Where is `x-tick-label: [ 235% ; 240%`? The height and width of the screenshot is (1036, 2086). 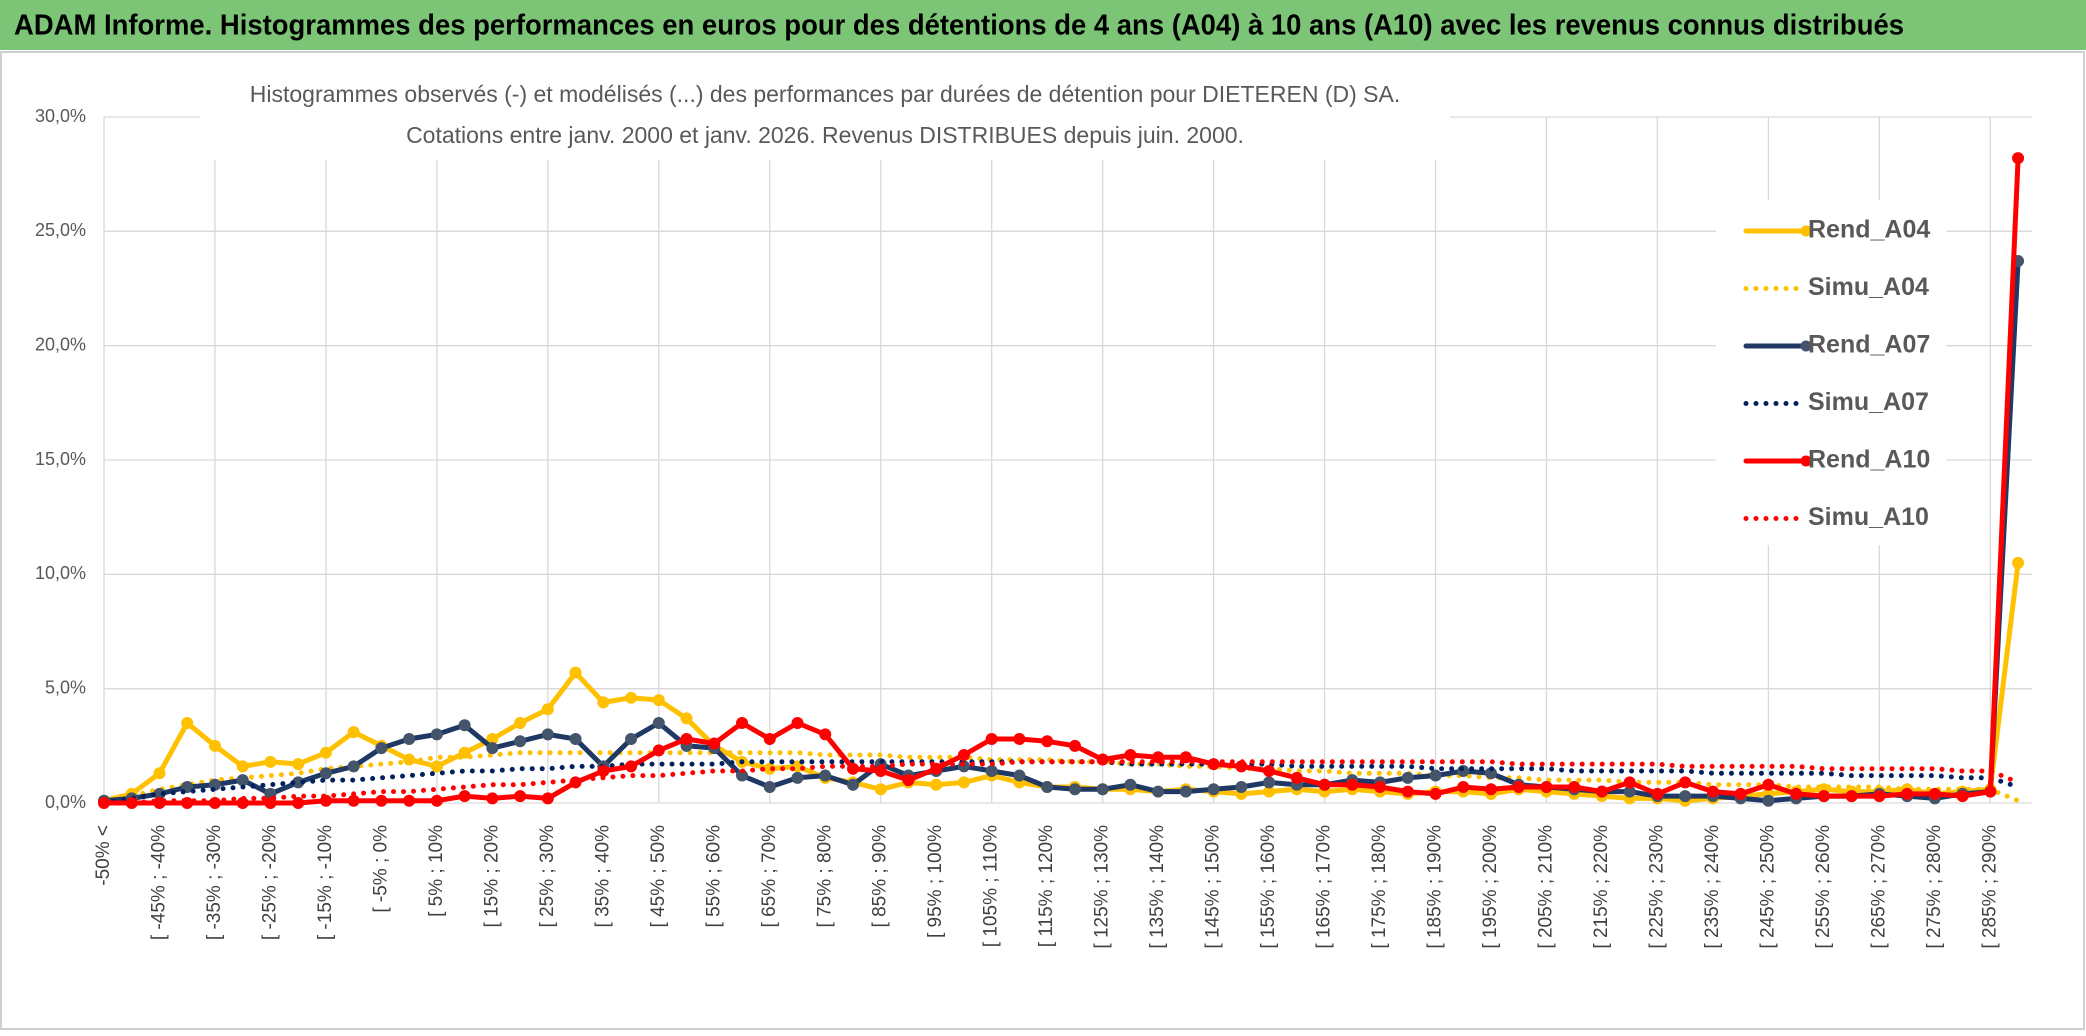 x-tick-label: [ 235% ; 240% is located at coordinates (1712, 887).